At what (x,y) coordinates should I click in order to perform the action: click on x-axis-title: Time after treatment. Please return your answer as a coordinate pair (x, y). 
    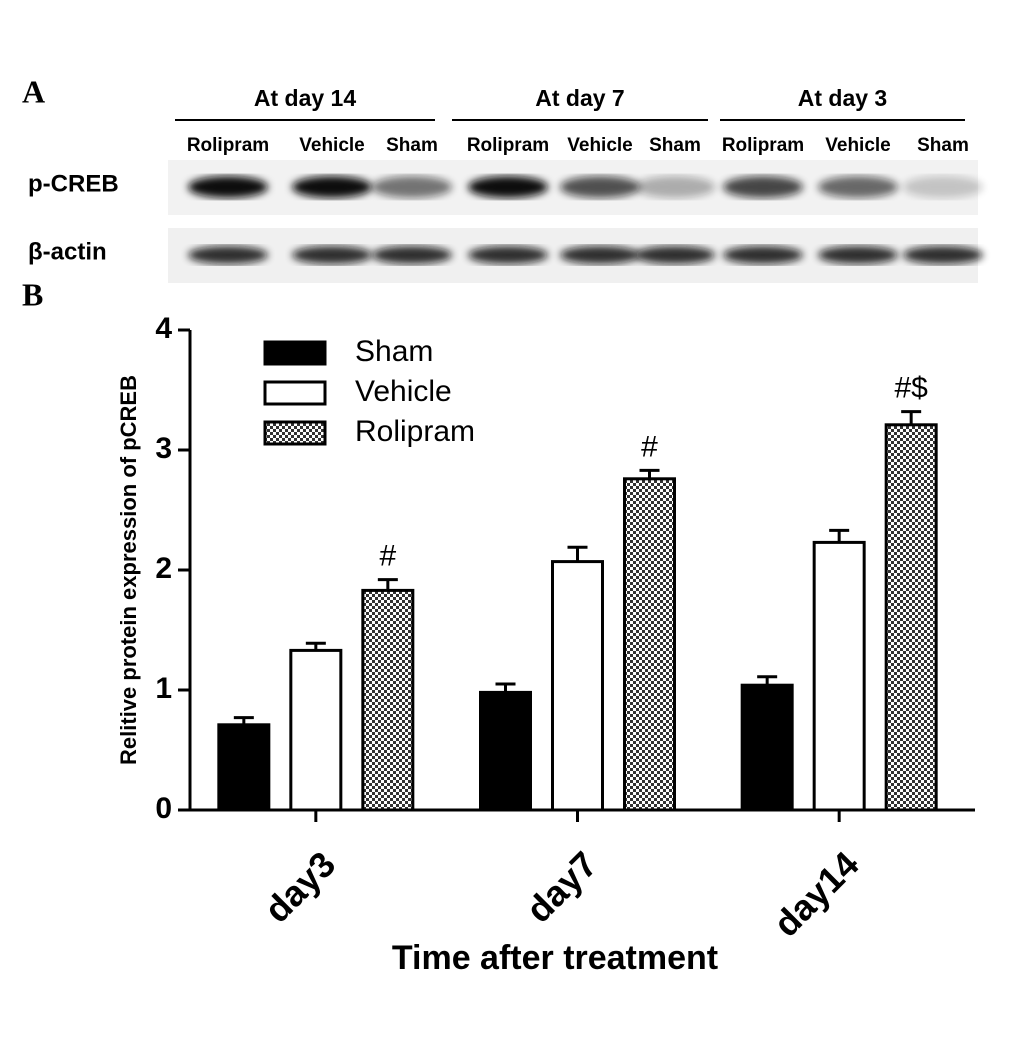
    Looking at the image, I should click on (555, 958).